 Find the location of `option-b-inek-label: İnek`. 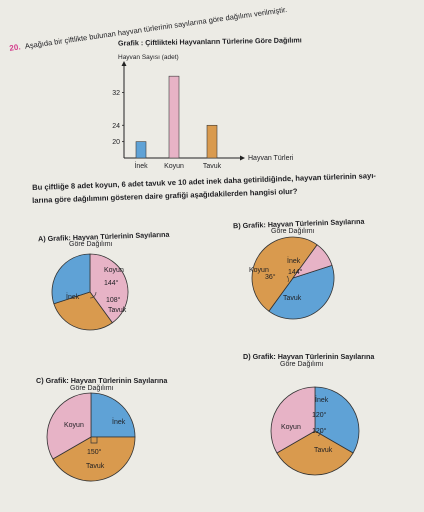

option-b-inek-label: İnek is located at coordinates (294, 261).